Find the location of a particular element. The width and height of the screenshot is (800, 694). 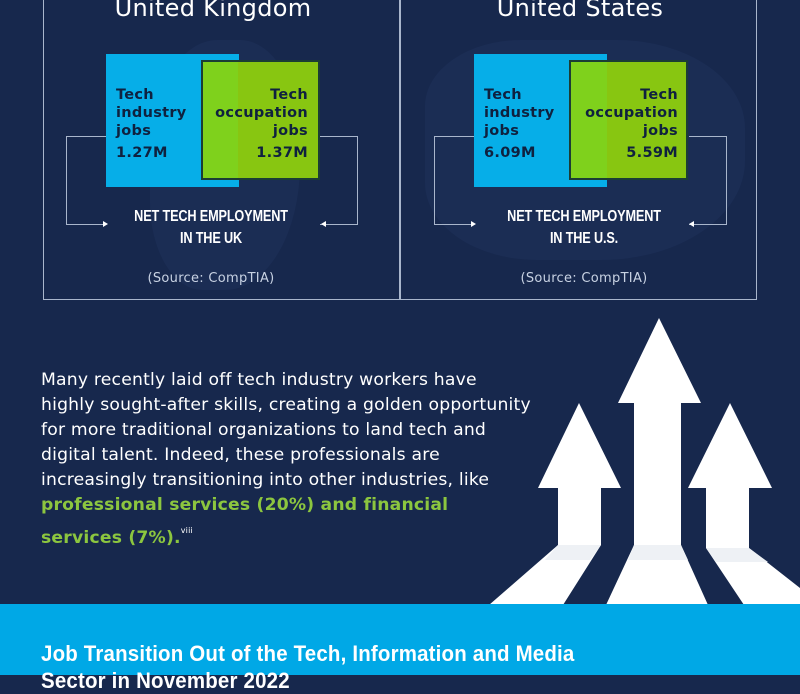

bracket-right-us is located at coordinates (708, 180).